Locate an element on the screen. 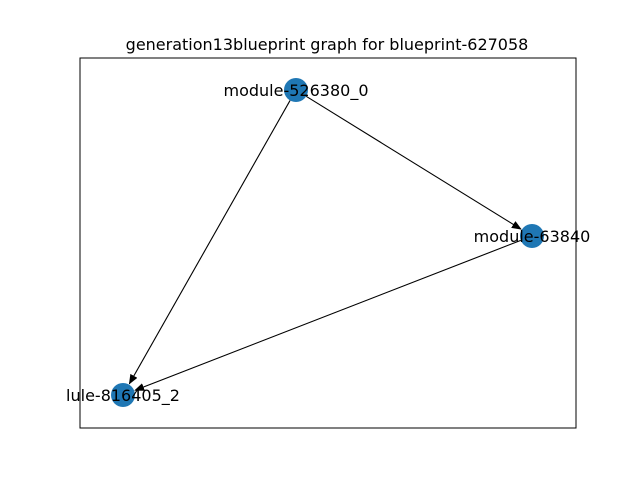 The height and width of the screenshot is (480, 640). node-label-n1: module-63840 is located at coordinates (532, 236).